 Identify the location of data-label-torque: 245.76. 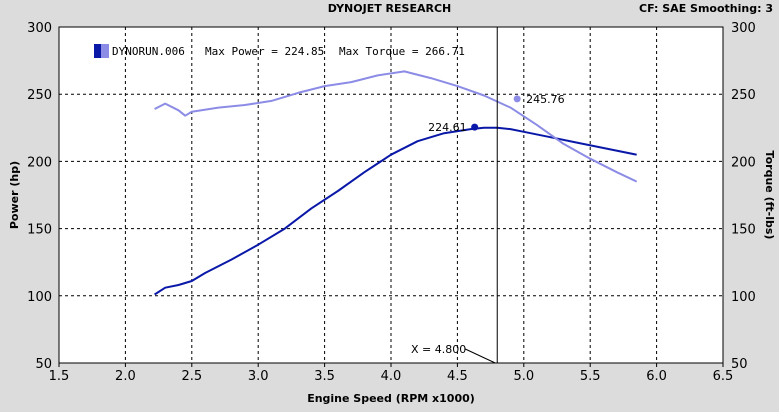
(545, 99).